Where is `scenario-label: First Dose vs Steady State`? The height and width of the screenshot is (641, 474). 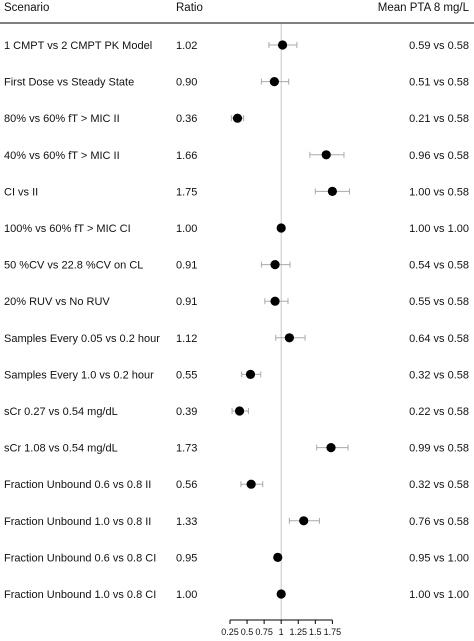
scenario-label: First Dose vs Steady State is located at coordinates (69, 83).